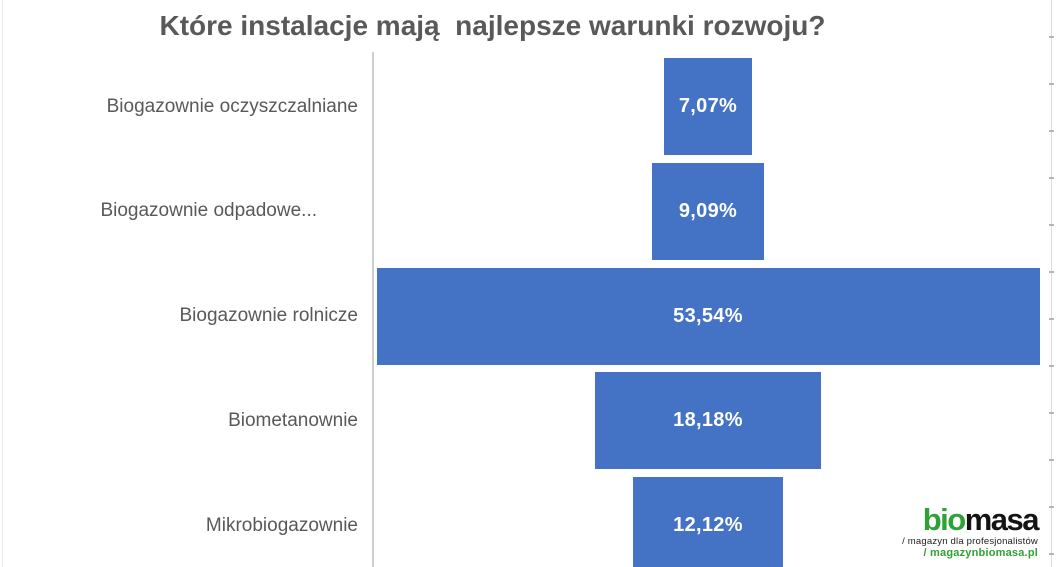  I want to click on biomasa-logo-masa: masa, so click(1002, 519).